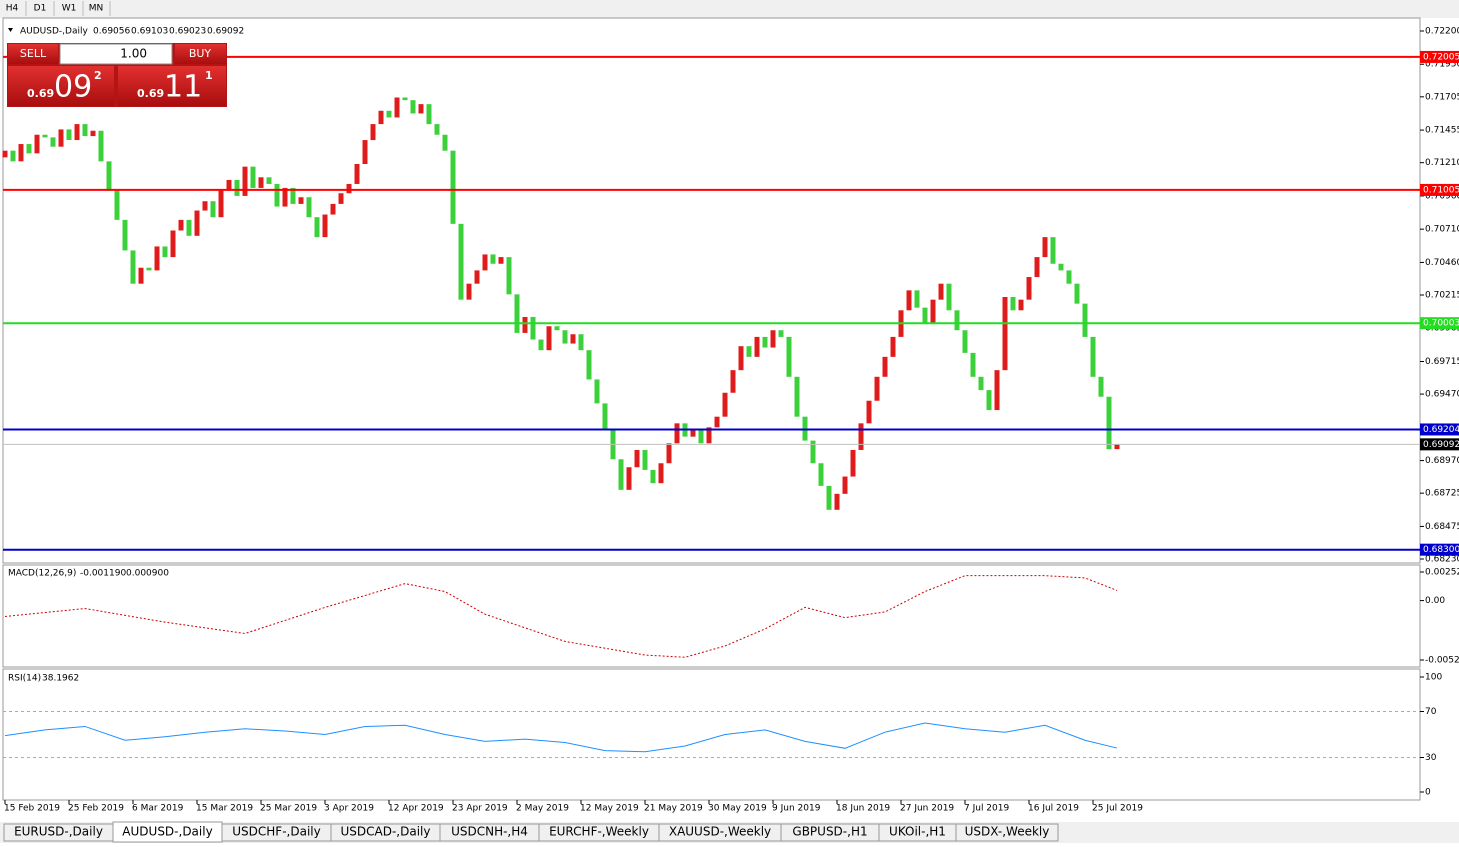 This screenshot has width=1459, height=847. What do you see at coordinates (111, 32) in the screenshot?
I see `ohlc-value: 0.69056` at bounding box center [111, 32].